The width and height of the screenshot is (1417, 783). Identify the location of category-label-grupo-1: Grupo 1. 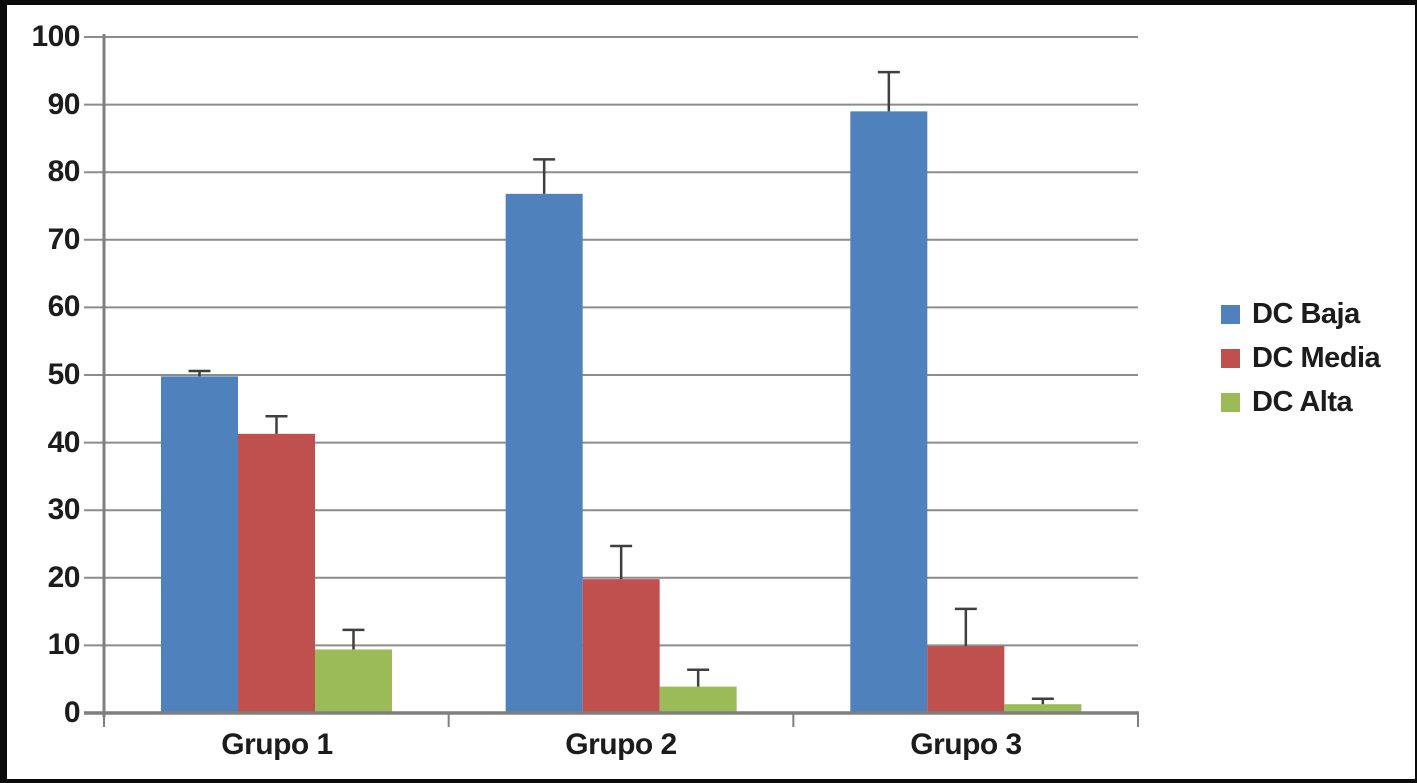
(277, 744).